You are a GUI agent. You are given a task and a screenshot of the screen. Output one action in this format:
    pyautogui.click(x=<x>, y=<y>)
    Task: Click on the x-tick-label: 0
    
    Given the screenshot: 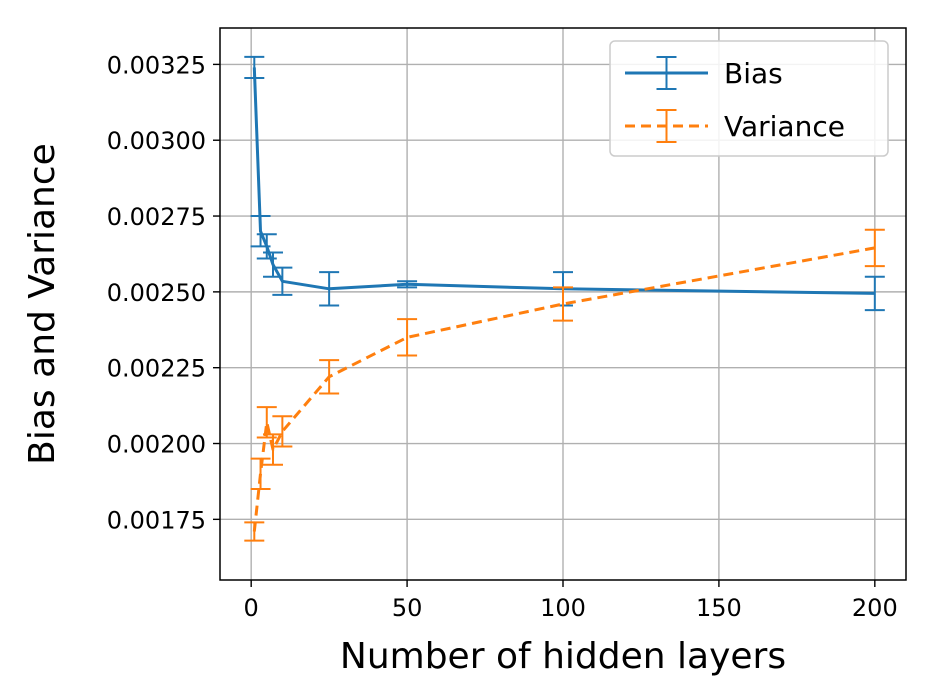 What is the action you would take?
    pyautogui.click(x=251, y=608)
    